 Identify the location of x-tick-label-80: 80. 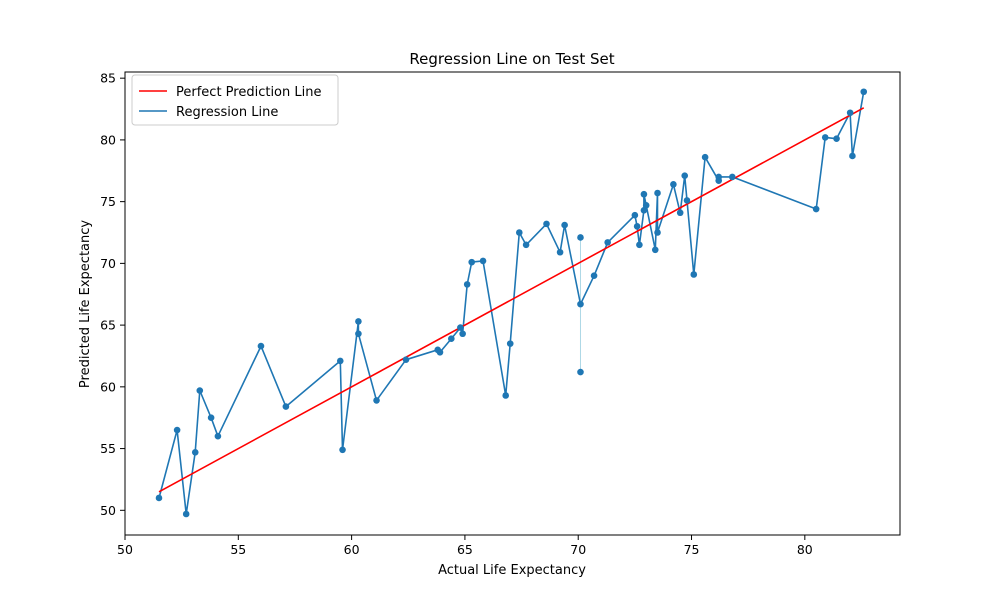
(805, 549).